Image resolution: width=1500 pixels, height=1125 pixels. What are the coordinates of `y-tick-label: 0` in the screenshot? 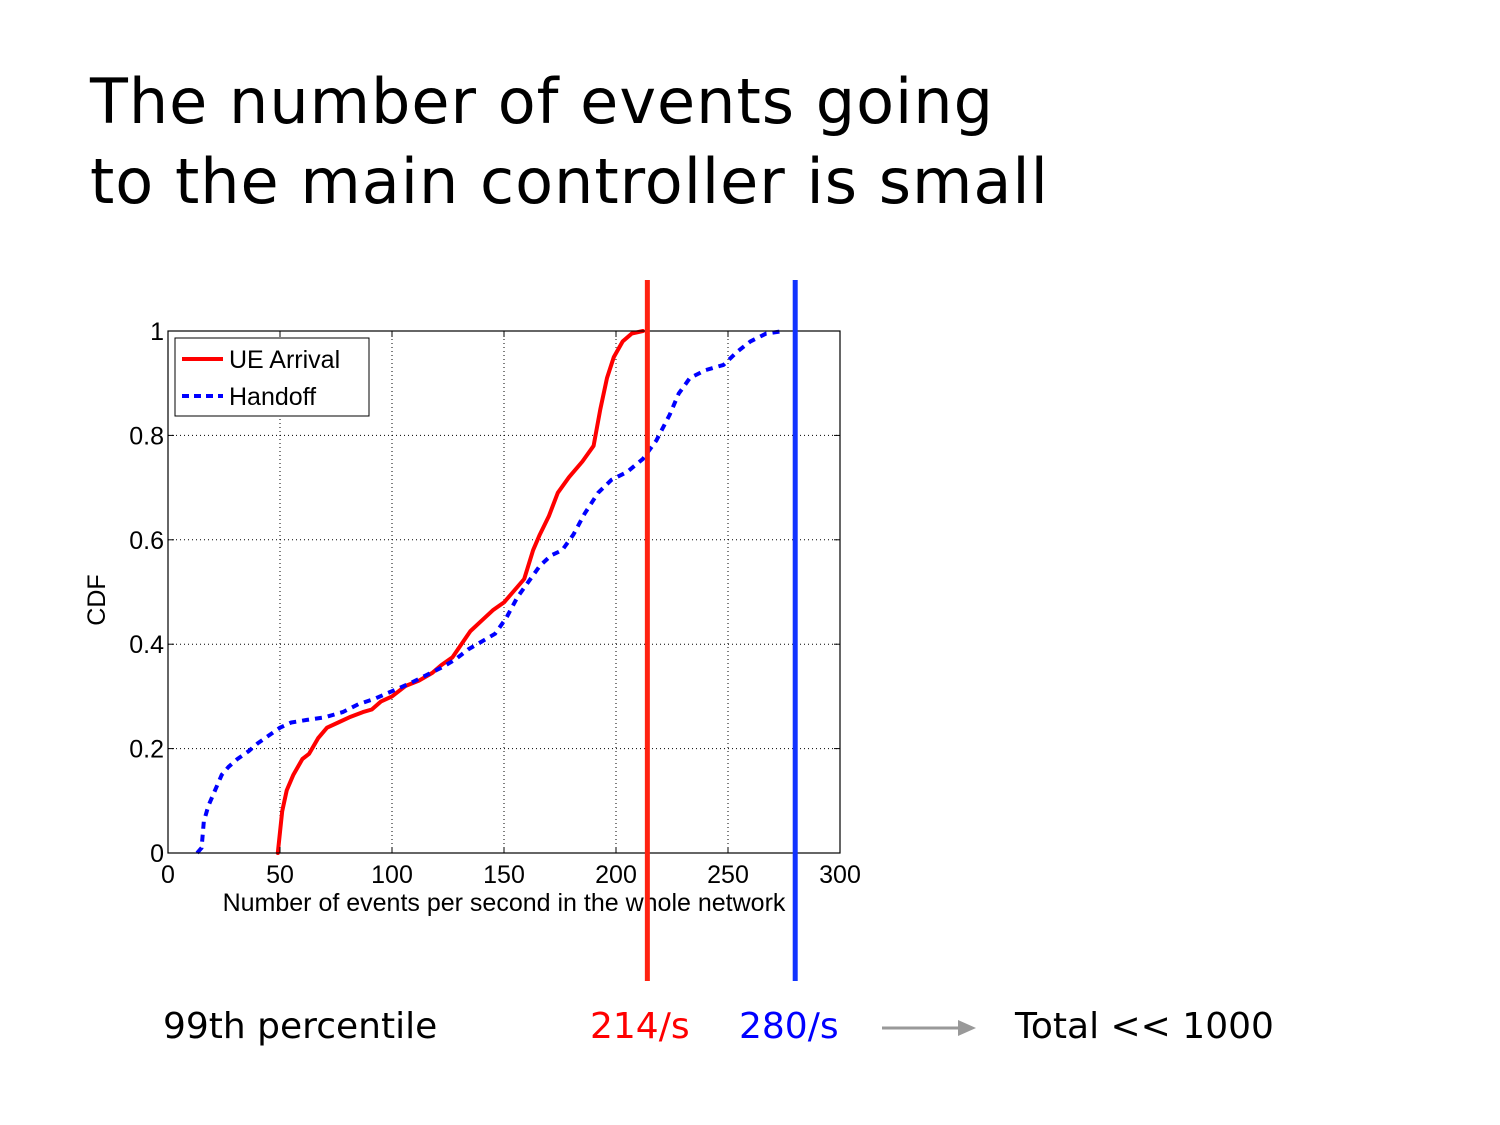 It's located at (157, 854).